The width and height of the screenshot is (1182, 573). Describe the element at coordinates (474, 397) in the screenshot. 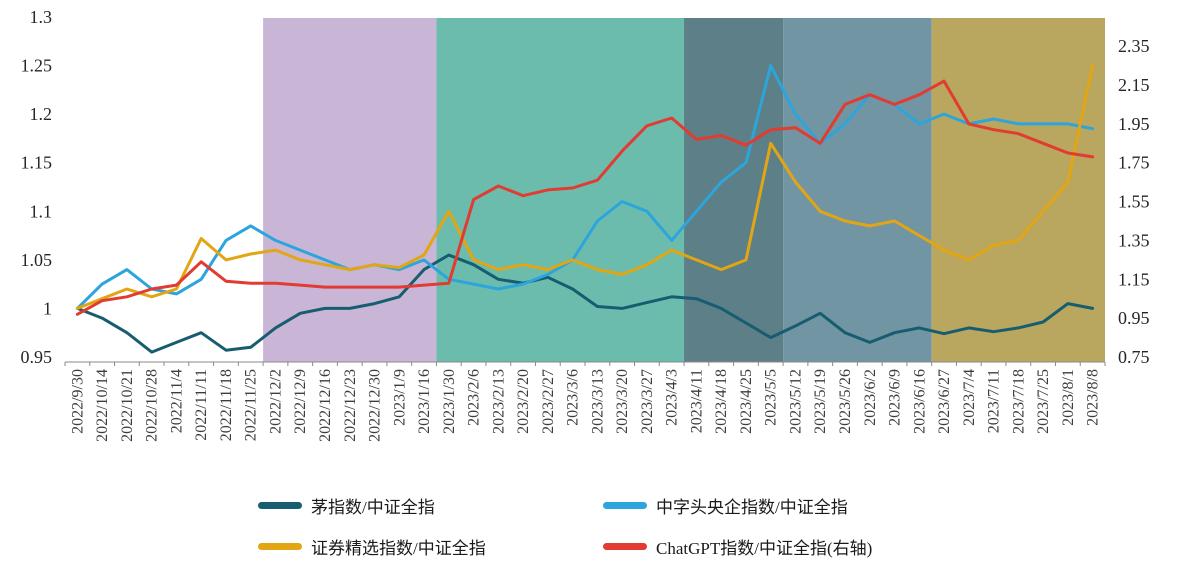

I see `x-axis-tick-label: 2023/2/6` at that location.